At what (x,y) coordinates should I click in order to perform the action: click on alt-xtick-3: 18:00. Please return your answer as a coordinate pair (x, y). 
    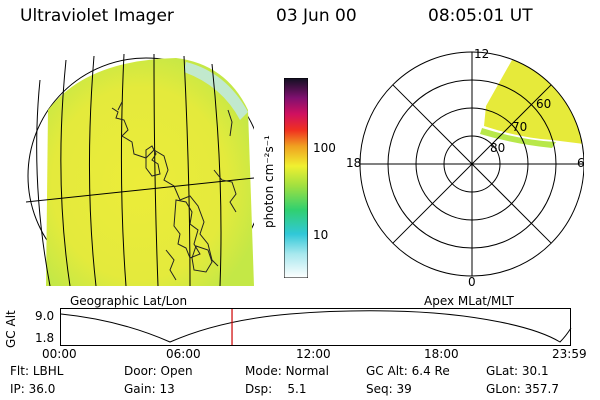
    Looking at the image, I should click on (441, 354).